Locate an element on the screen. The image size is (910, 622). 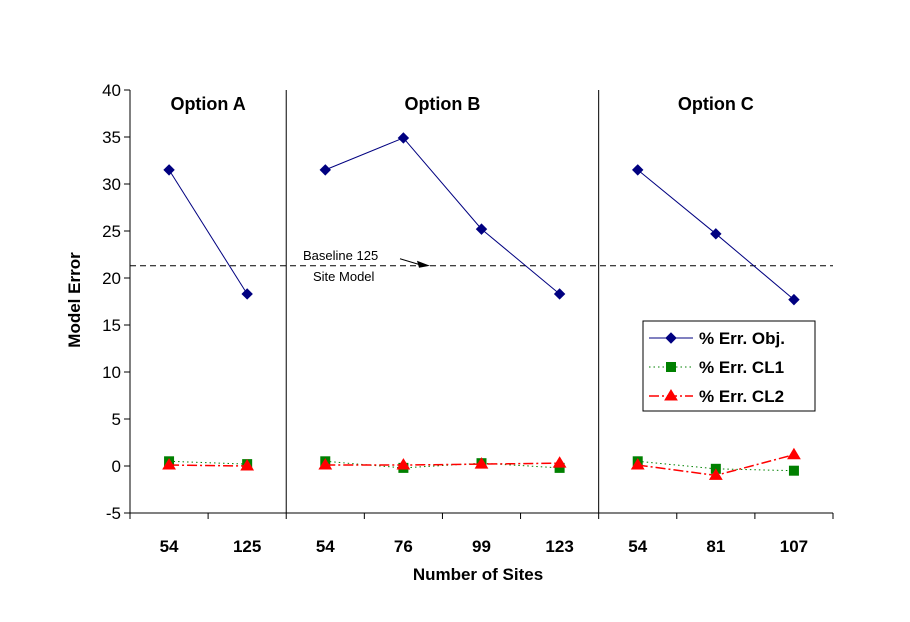
x-tick-label: 123 is located at coordinates (559, 546).